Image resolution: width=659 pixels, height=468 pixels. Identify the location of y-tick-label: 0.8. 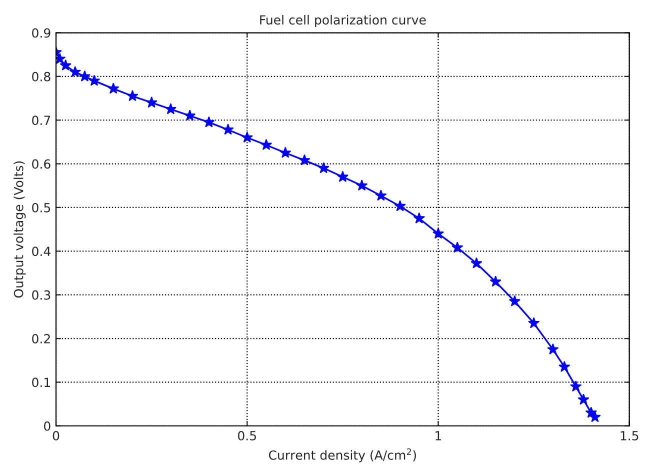
(41, 77).